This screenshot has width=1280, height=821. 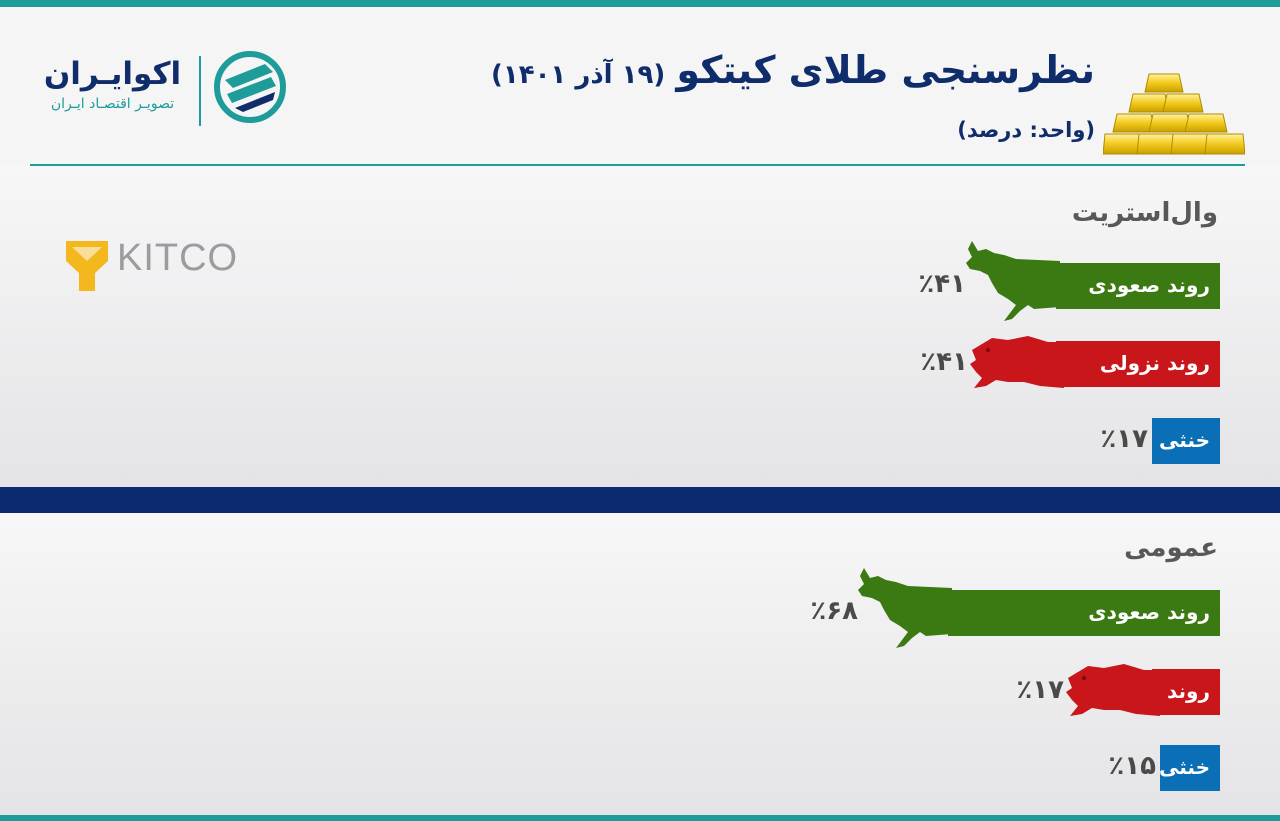 What do you see at coordinates (178, 258) in the screenshot?
I see `kitco-logo-text: KITCO` at bounding box center [178, 258].